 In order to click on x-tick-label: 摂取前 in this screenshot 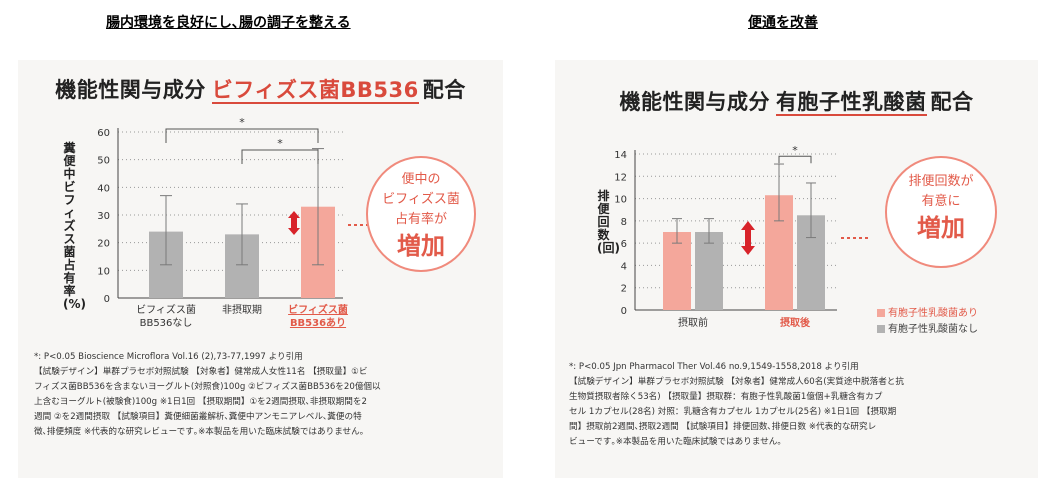, I will do `click(693, 322)`.